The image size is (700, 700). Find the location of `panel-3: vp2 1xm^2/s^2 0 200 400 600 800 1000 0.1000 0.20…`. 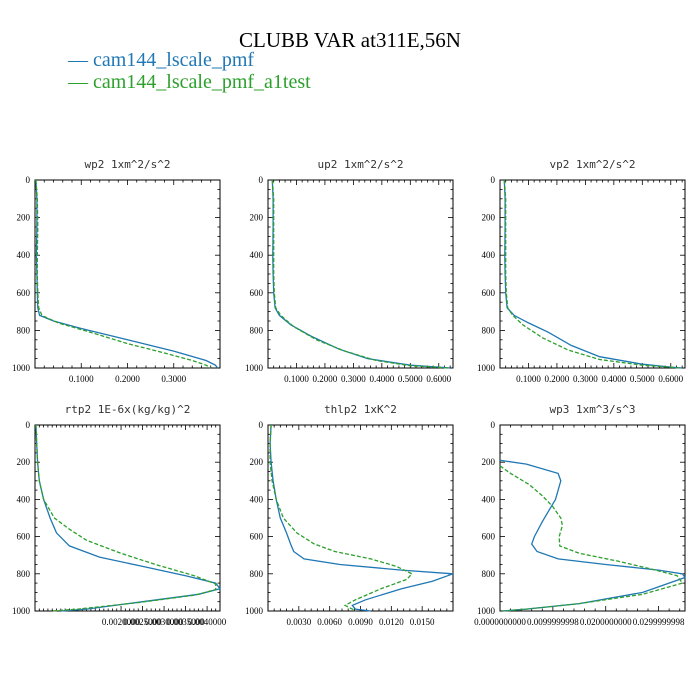

panel-3: vp2 1xm^2/s^2 0 200 400 600 800 1000 0.1000 0.20… is located at coordinates (581, 271).